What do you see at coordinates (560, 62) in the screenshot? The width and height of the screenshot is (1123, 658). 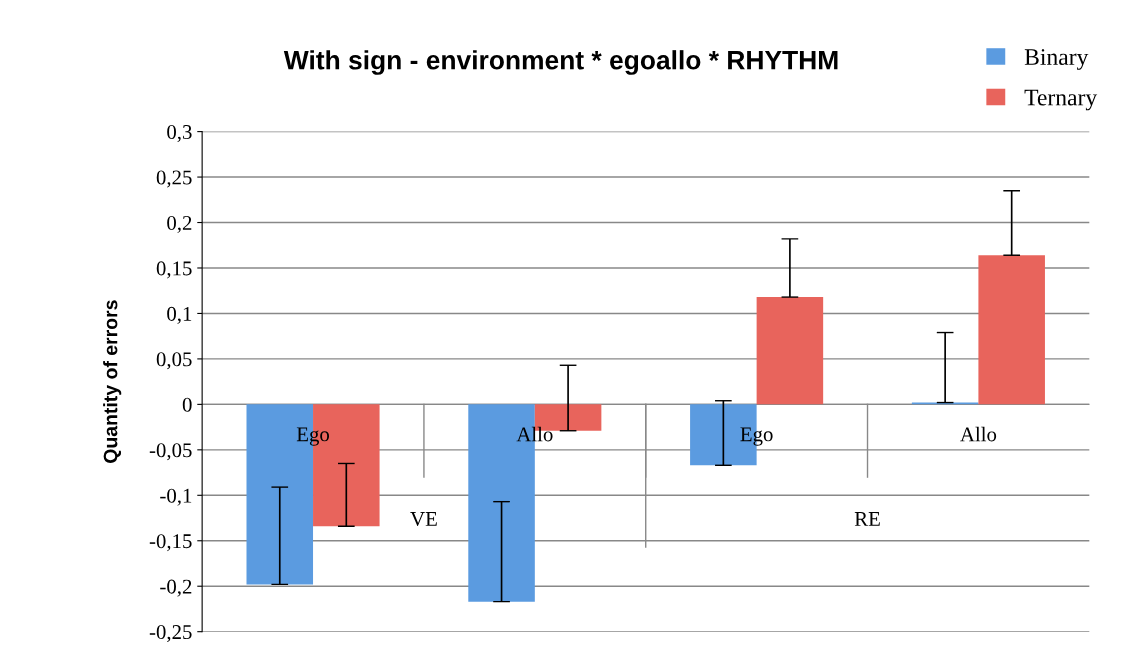 I see `chart-title: With sign - environment * egoallo * RHYTHM` at bounding box center [560, 62].